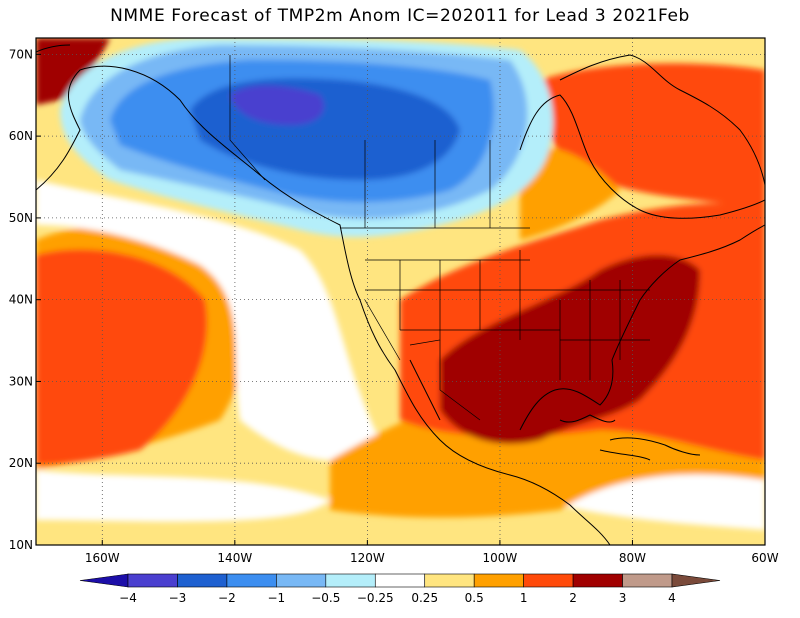 This screenshot has width=800, height=618. Describe the element at coordinates (102, 558) in the screenshot. I see `lon-tick-label: 160W` at that location.